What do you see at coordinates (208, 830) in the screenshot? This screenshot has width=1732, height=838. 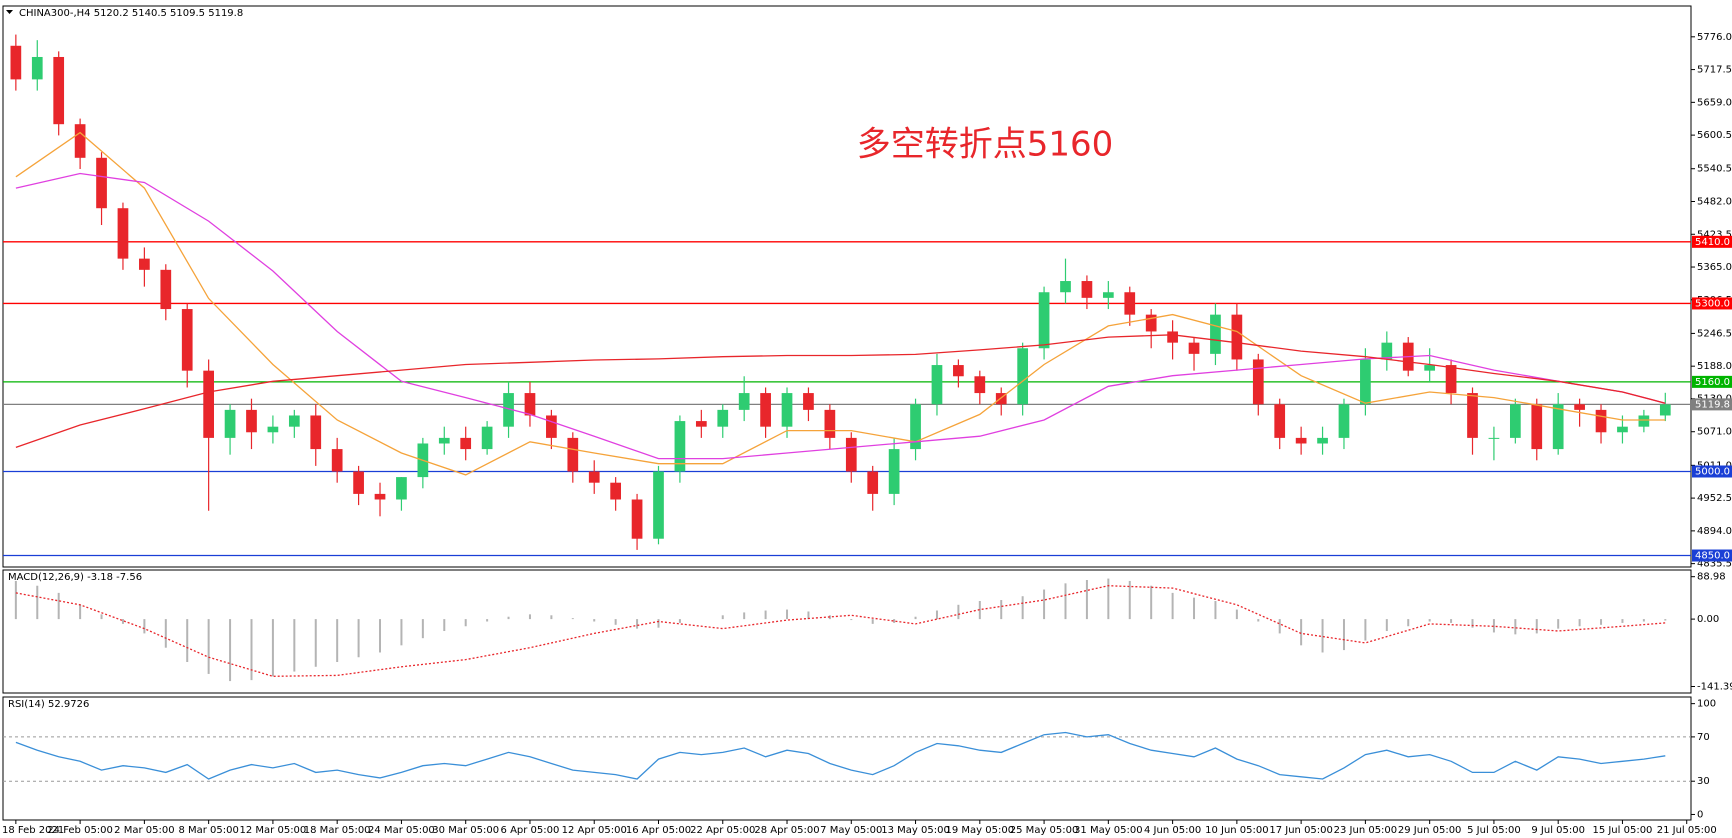 I see `x-tick-label: 8 Mar 05:00` at bounding box center [208, 830].